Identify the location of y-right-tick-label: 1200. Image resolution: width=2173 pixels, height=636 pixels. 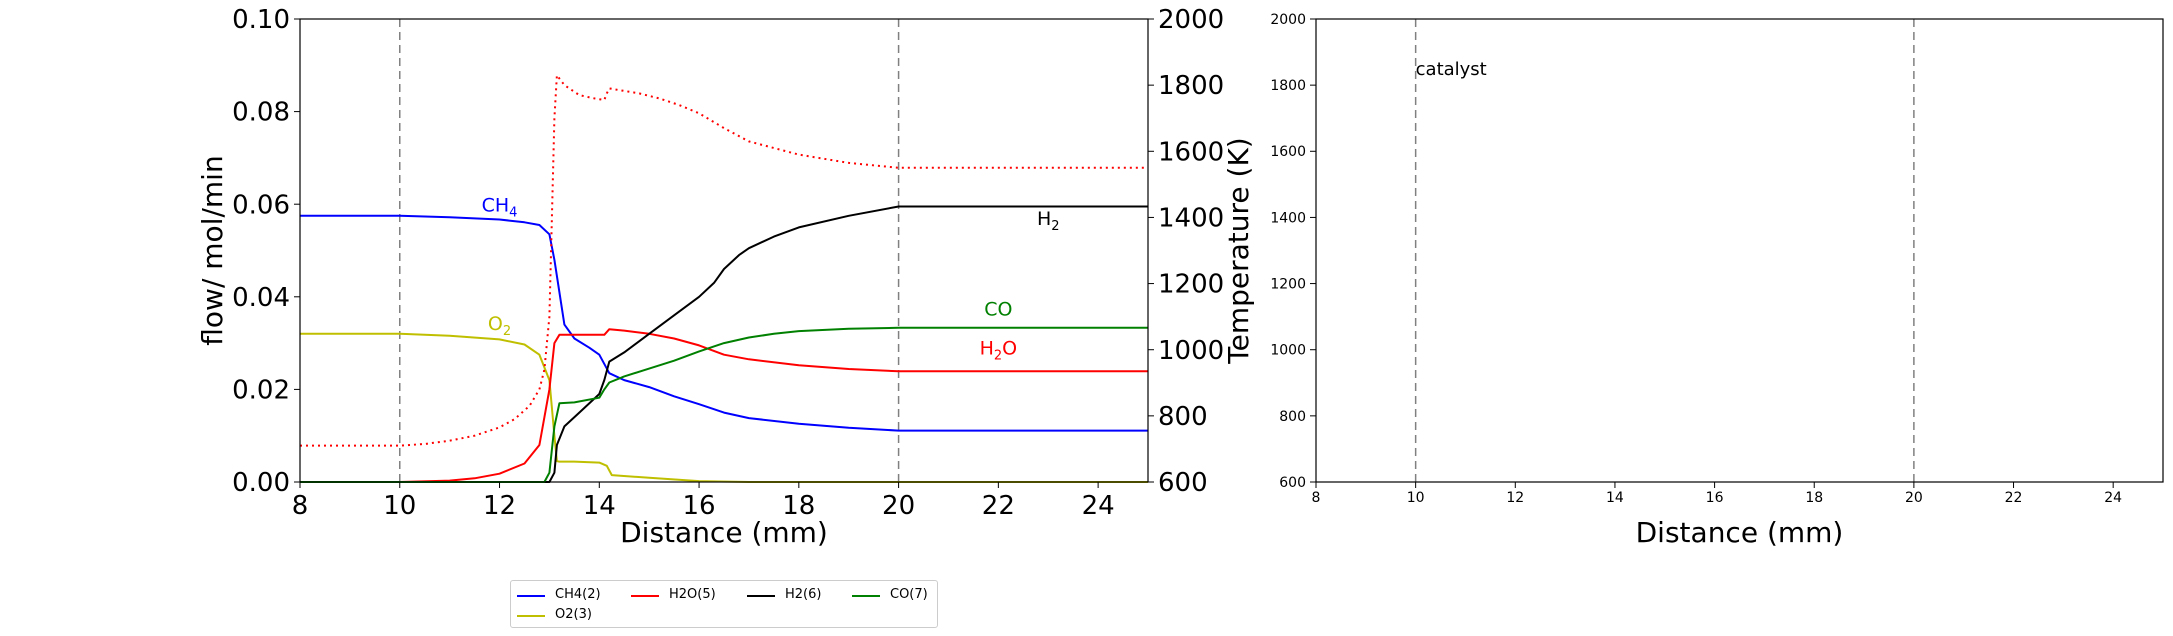
(1191, 285).